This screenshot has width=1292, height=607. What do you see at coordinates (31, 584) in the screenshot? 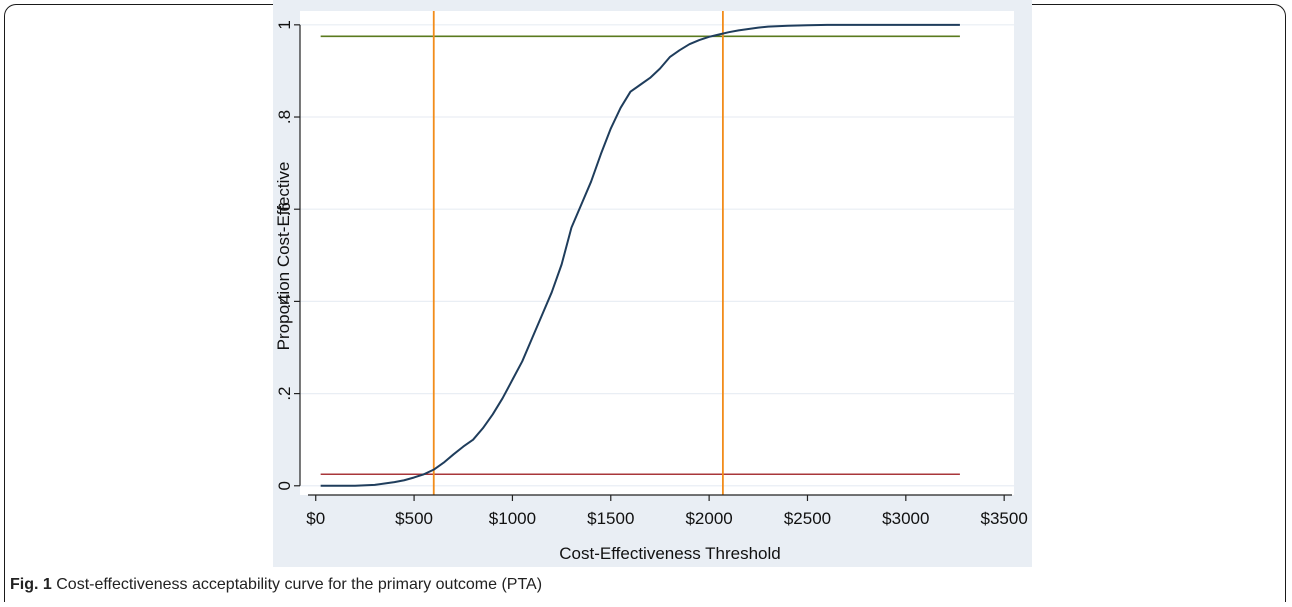
I see `figure-label: Fig. 1` at bounding box center [31, 584].